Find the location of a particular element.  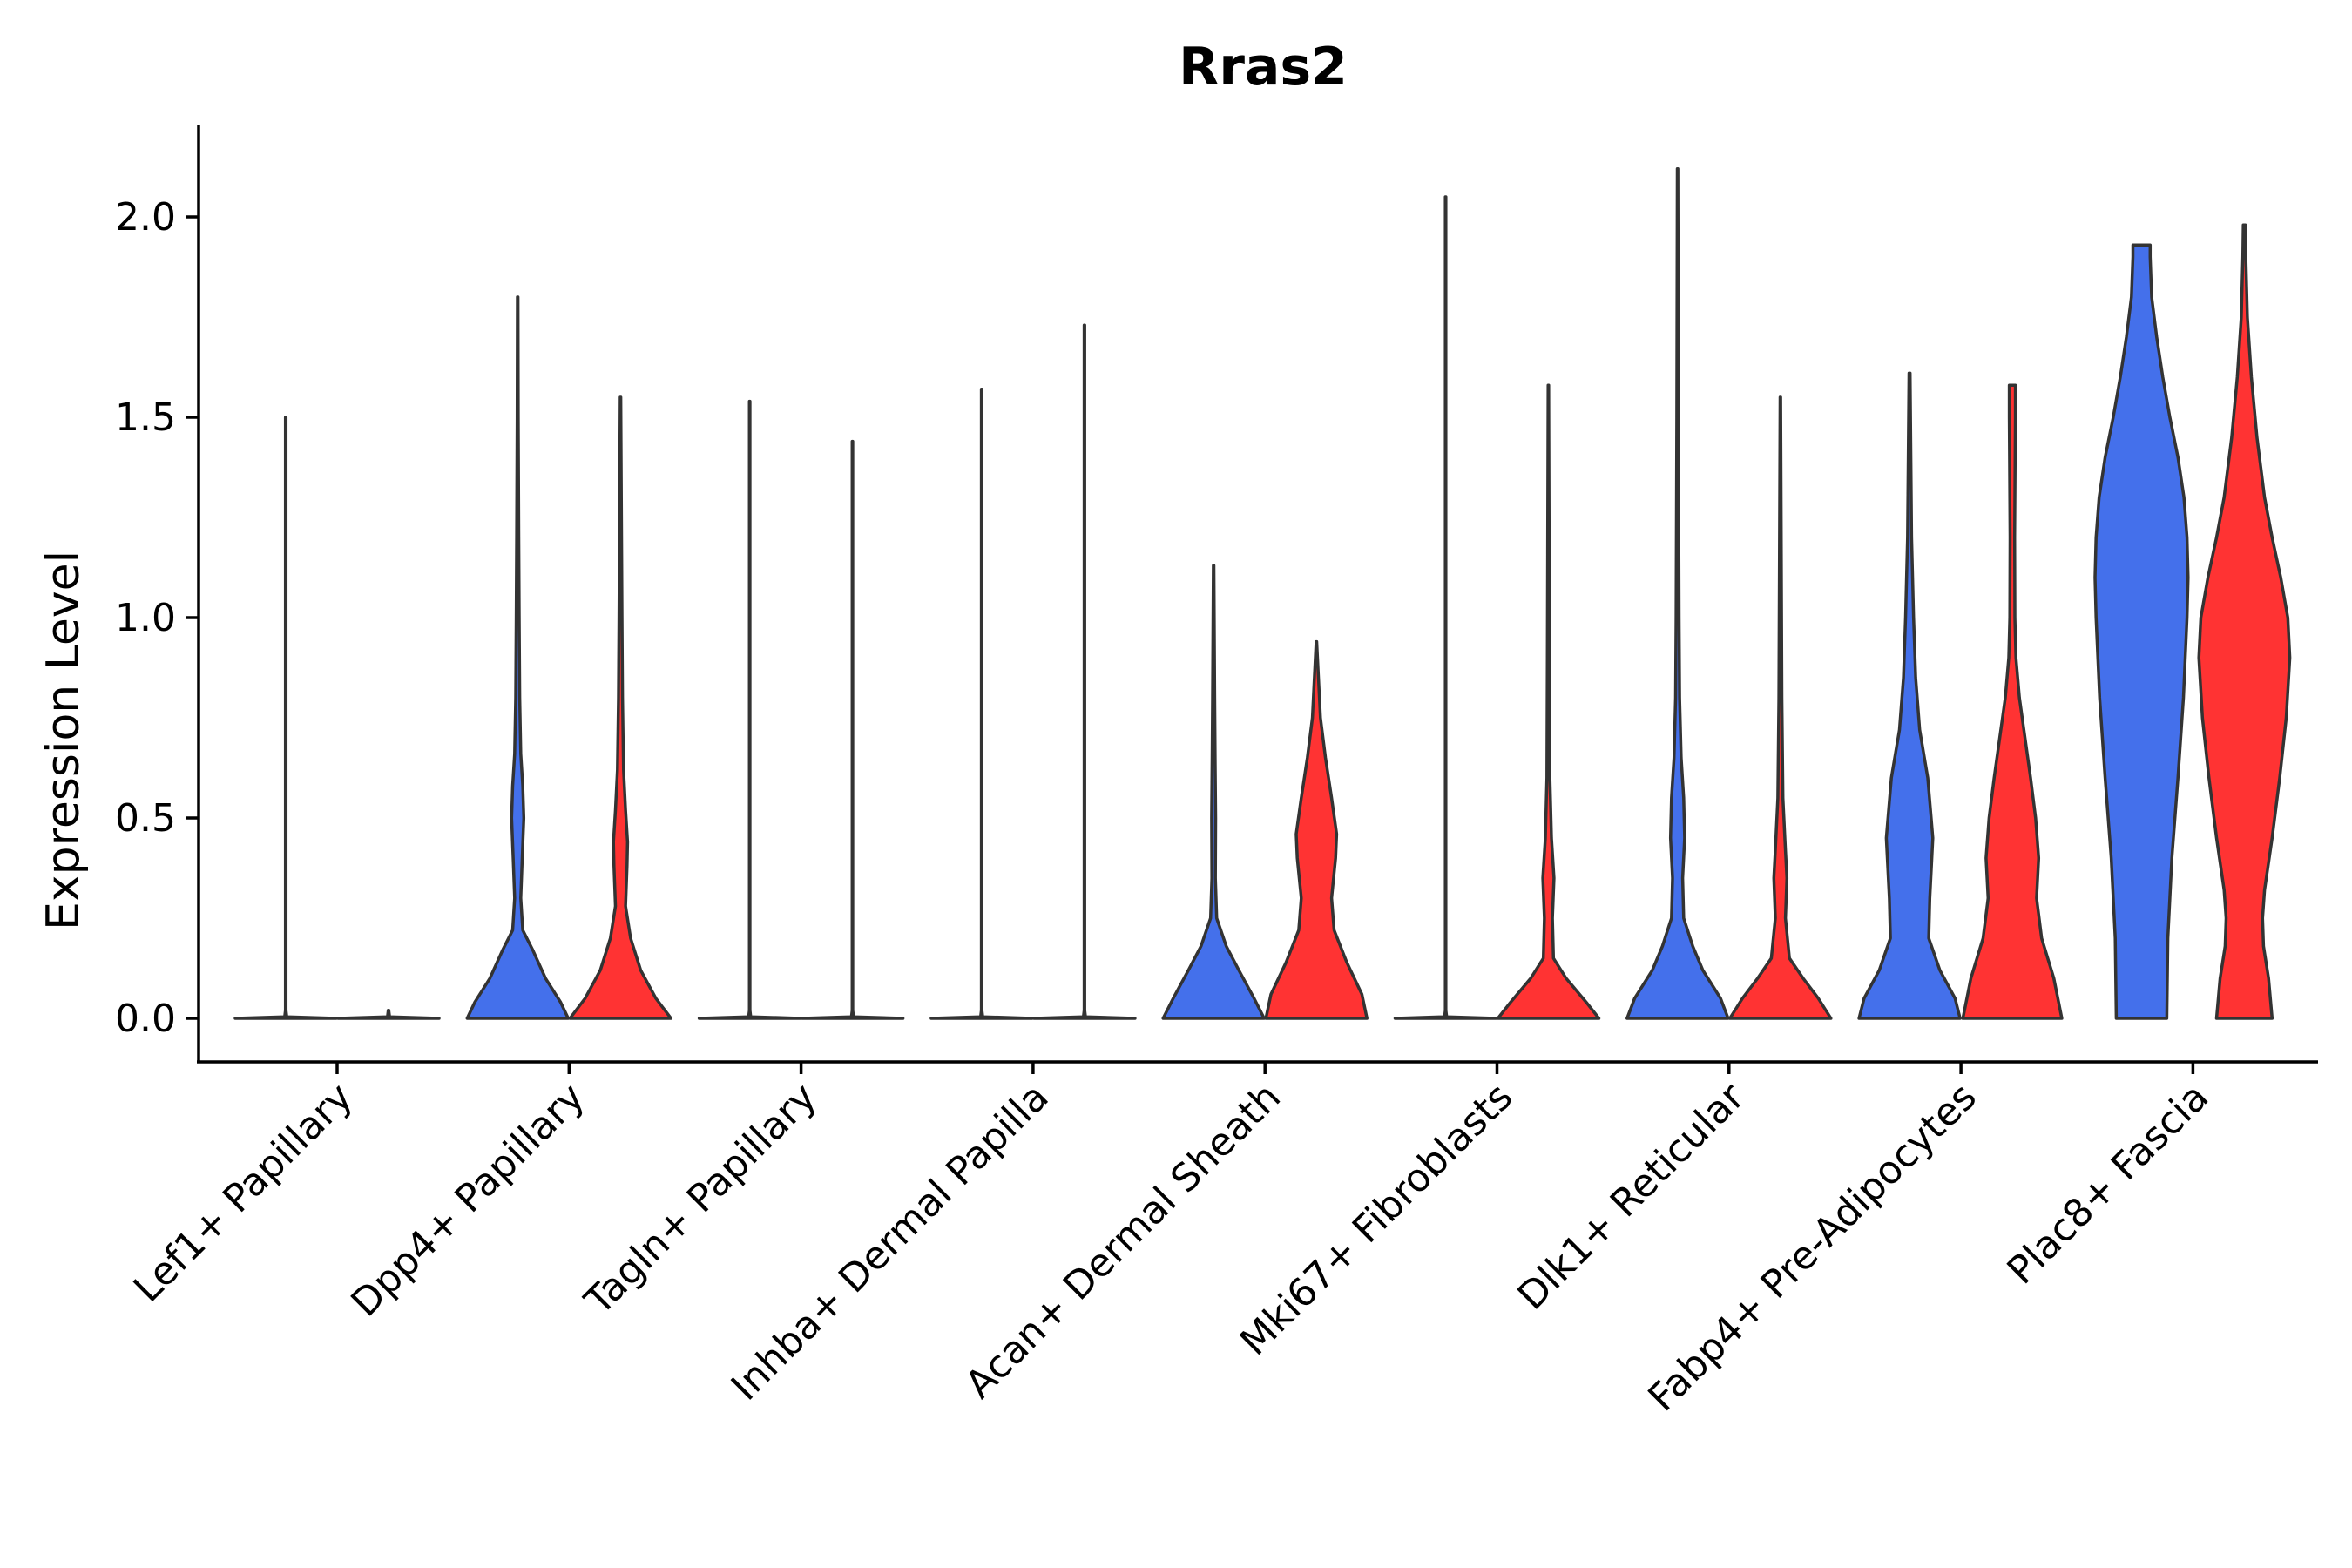

y-tick-label: 1.0 is located at coordinates (145, 618).